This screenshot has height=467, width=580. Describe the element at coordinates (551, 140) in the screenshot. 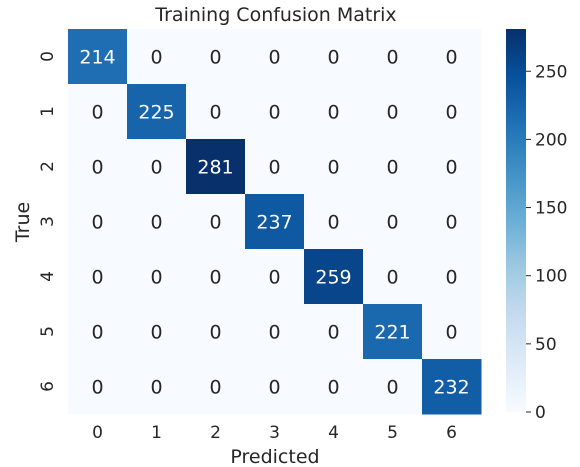

I see `colorbar-tick-label: 200` at that location.